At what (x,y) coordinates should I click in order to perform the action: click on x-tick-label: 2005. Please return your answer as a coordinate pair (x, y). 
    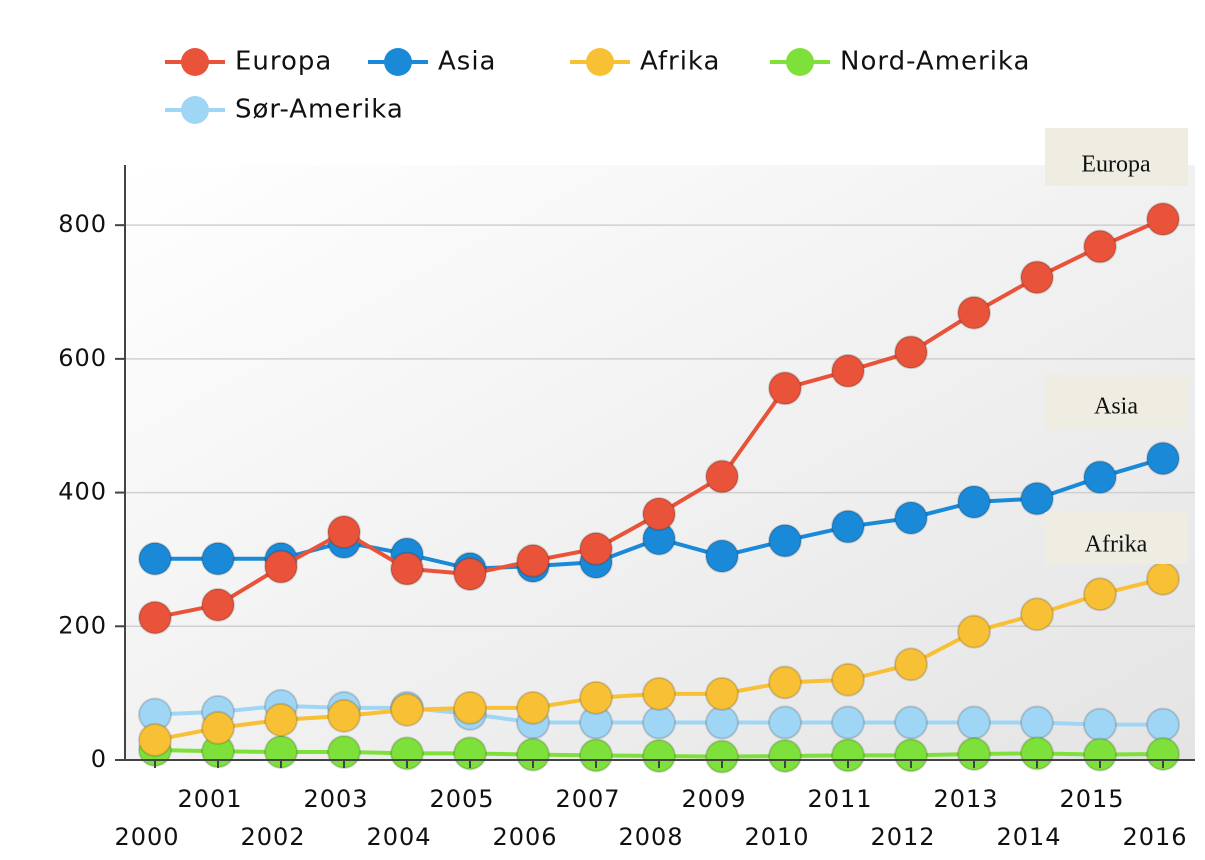
    Looking at the image, I should click on (461, 799).